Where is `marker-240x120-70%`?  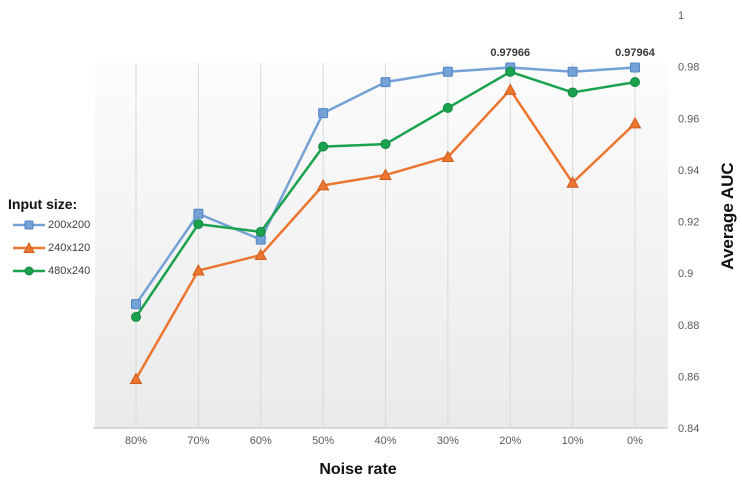
marker-240x120-70% is located at coordinates (198, 270).